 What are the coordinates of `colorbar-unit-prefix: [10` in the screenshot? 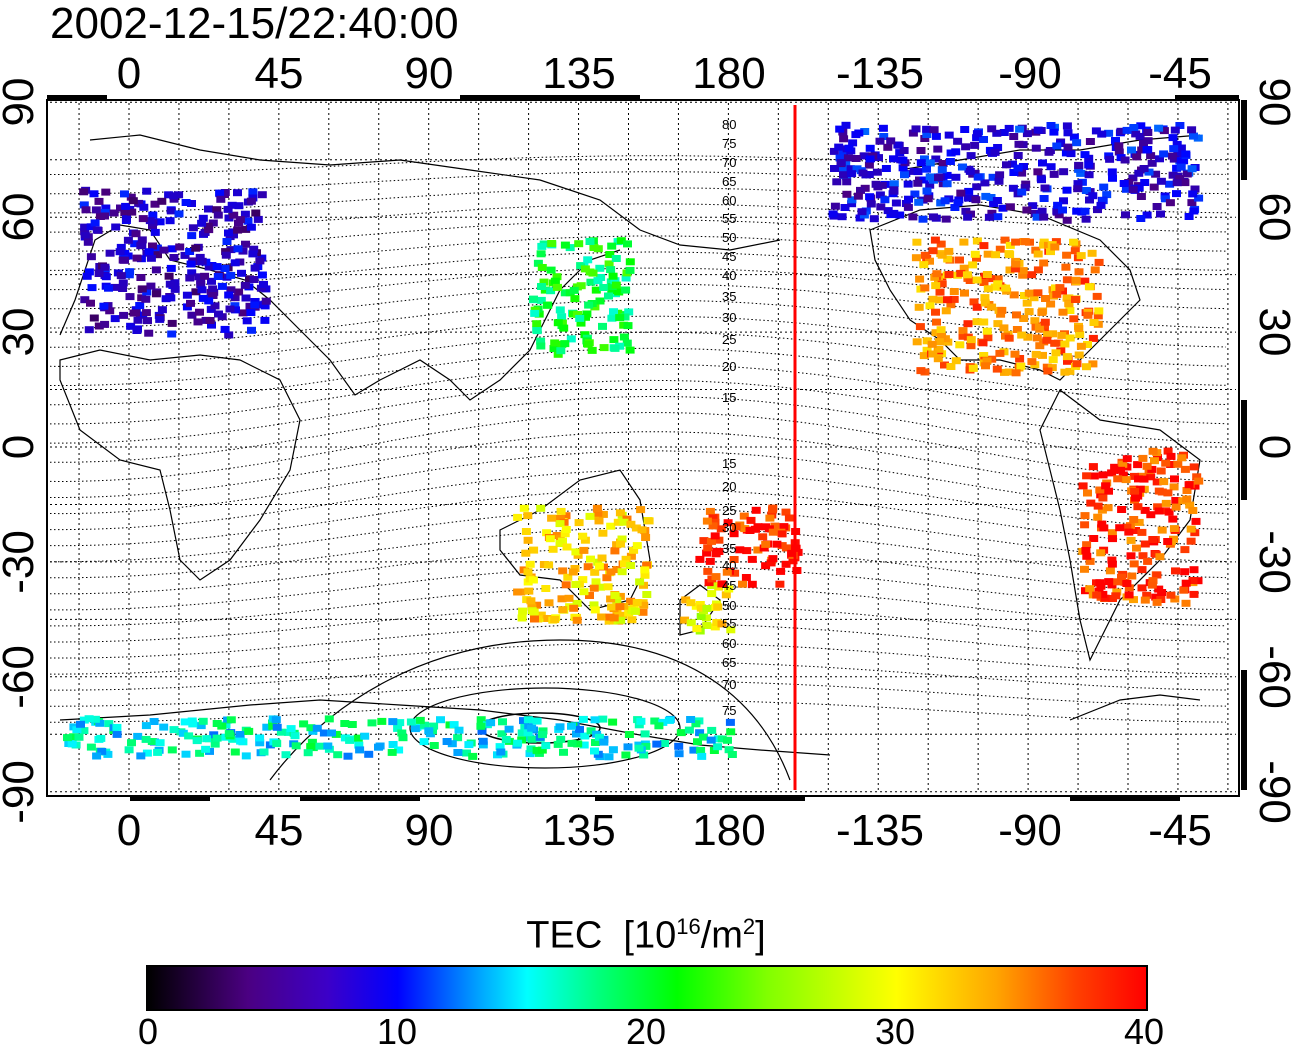 It's located at (650, 935).